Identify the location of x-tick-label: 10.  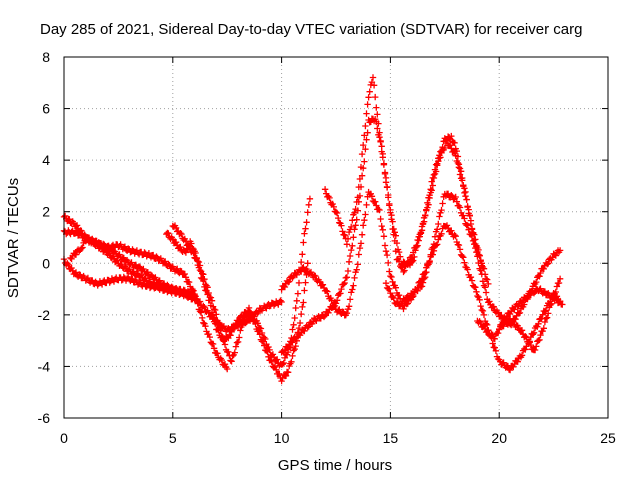
(282, 438).